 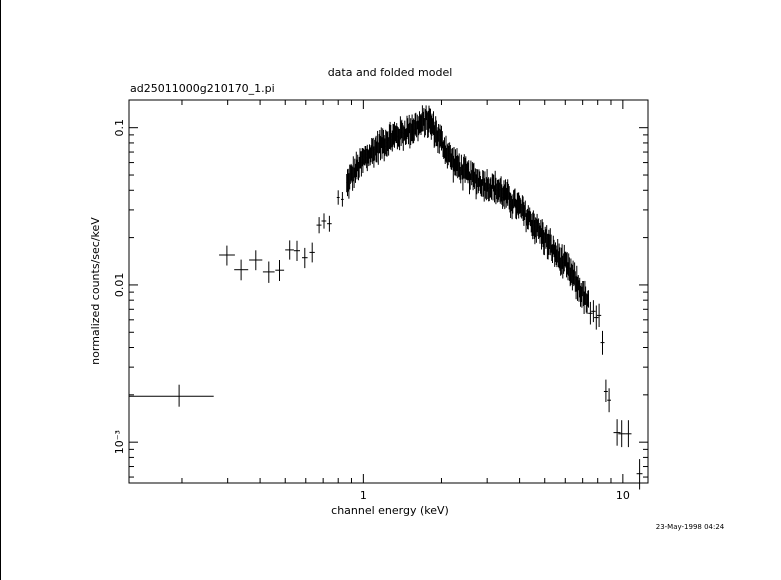 What do you see at coordinates (390, 510) in the screenshot?
I see `x-axis-label: channel energy (keV)` at bounding box center [390, 510].